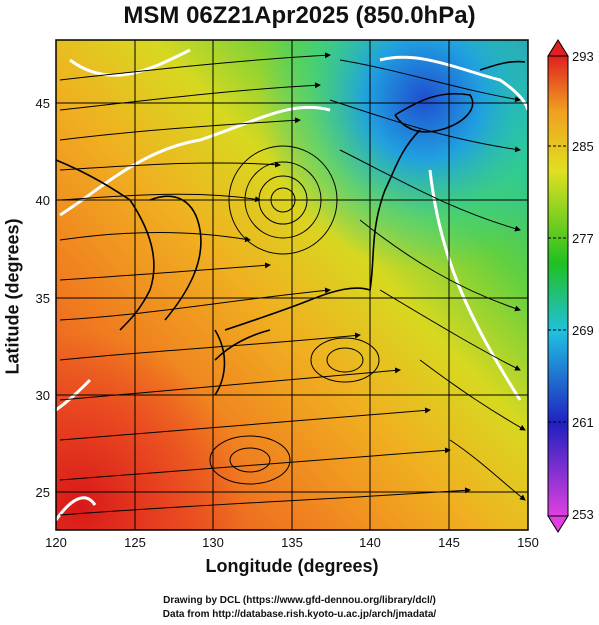 The image size is (599, 625). What do you see at coordinates (43, 103) in the screenshot?
I see `y-tick-label: 45` at bounding box center [43, 103].